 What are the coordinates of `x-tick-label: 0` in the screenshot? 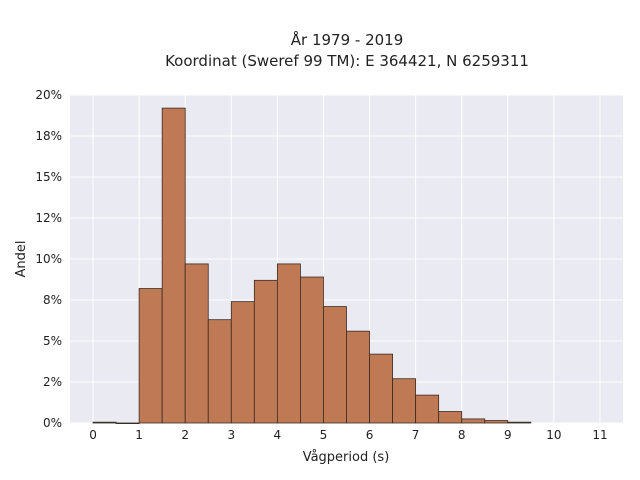 It's located at (93, 435).